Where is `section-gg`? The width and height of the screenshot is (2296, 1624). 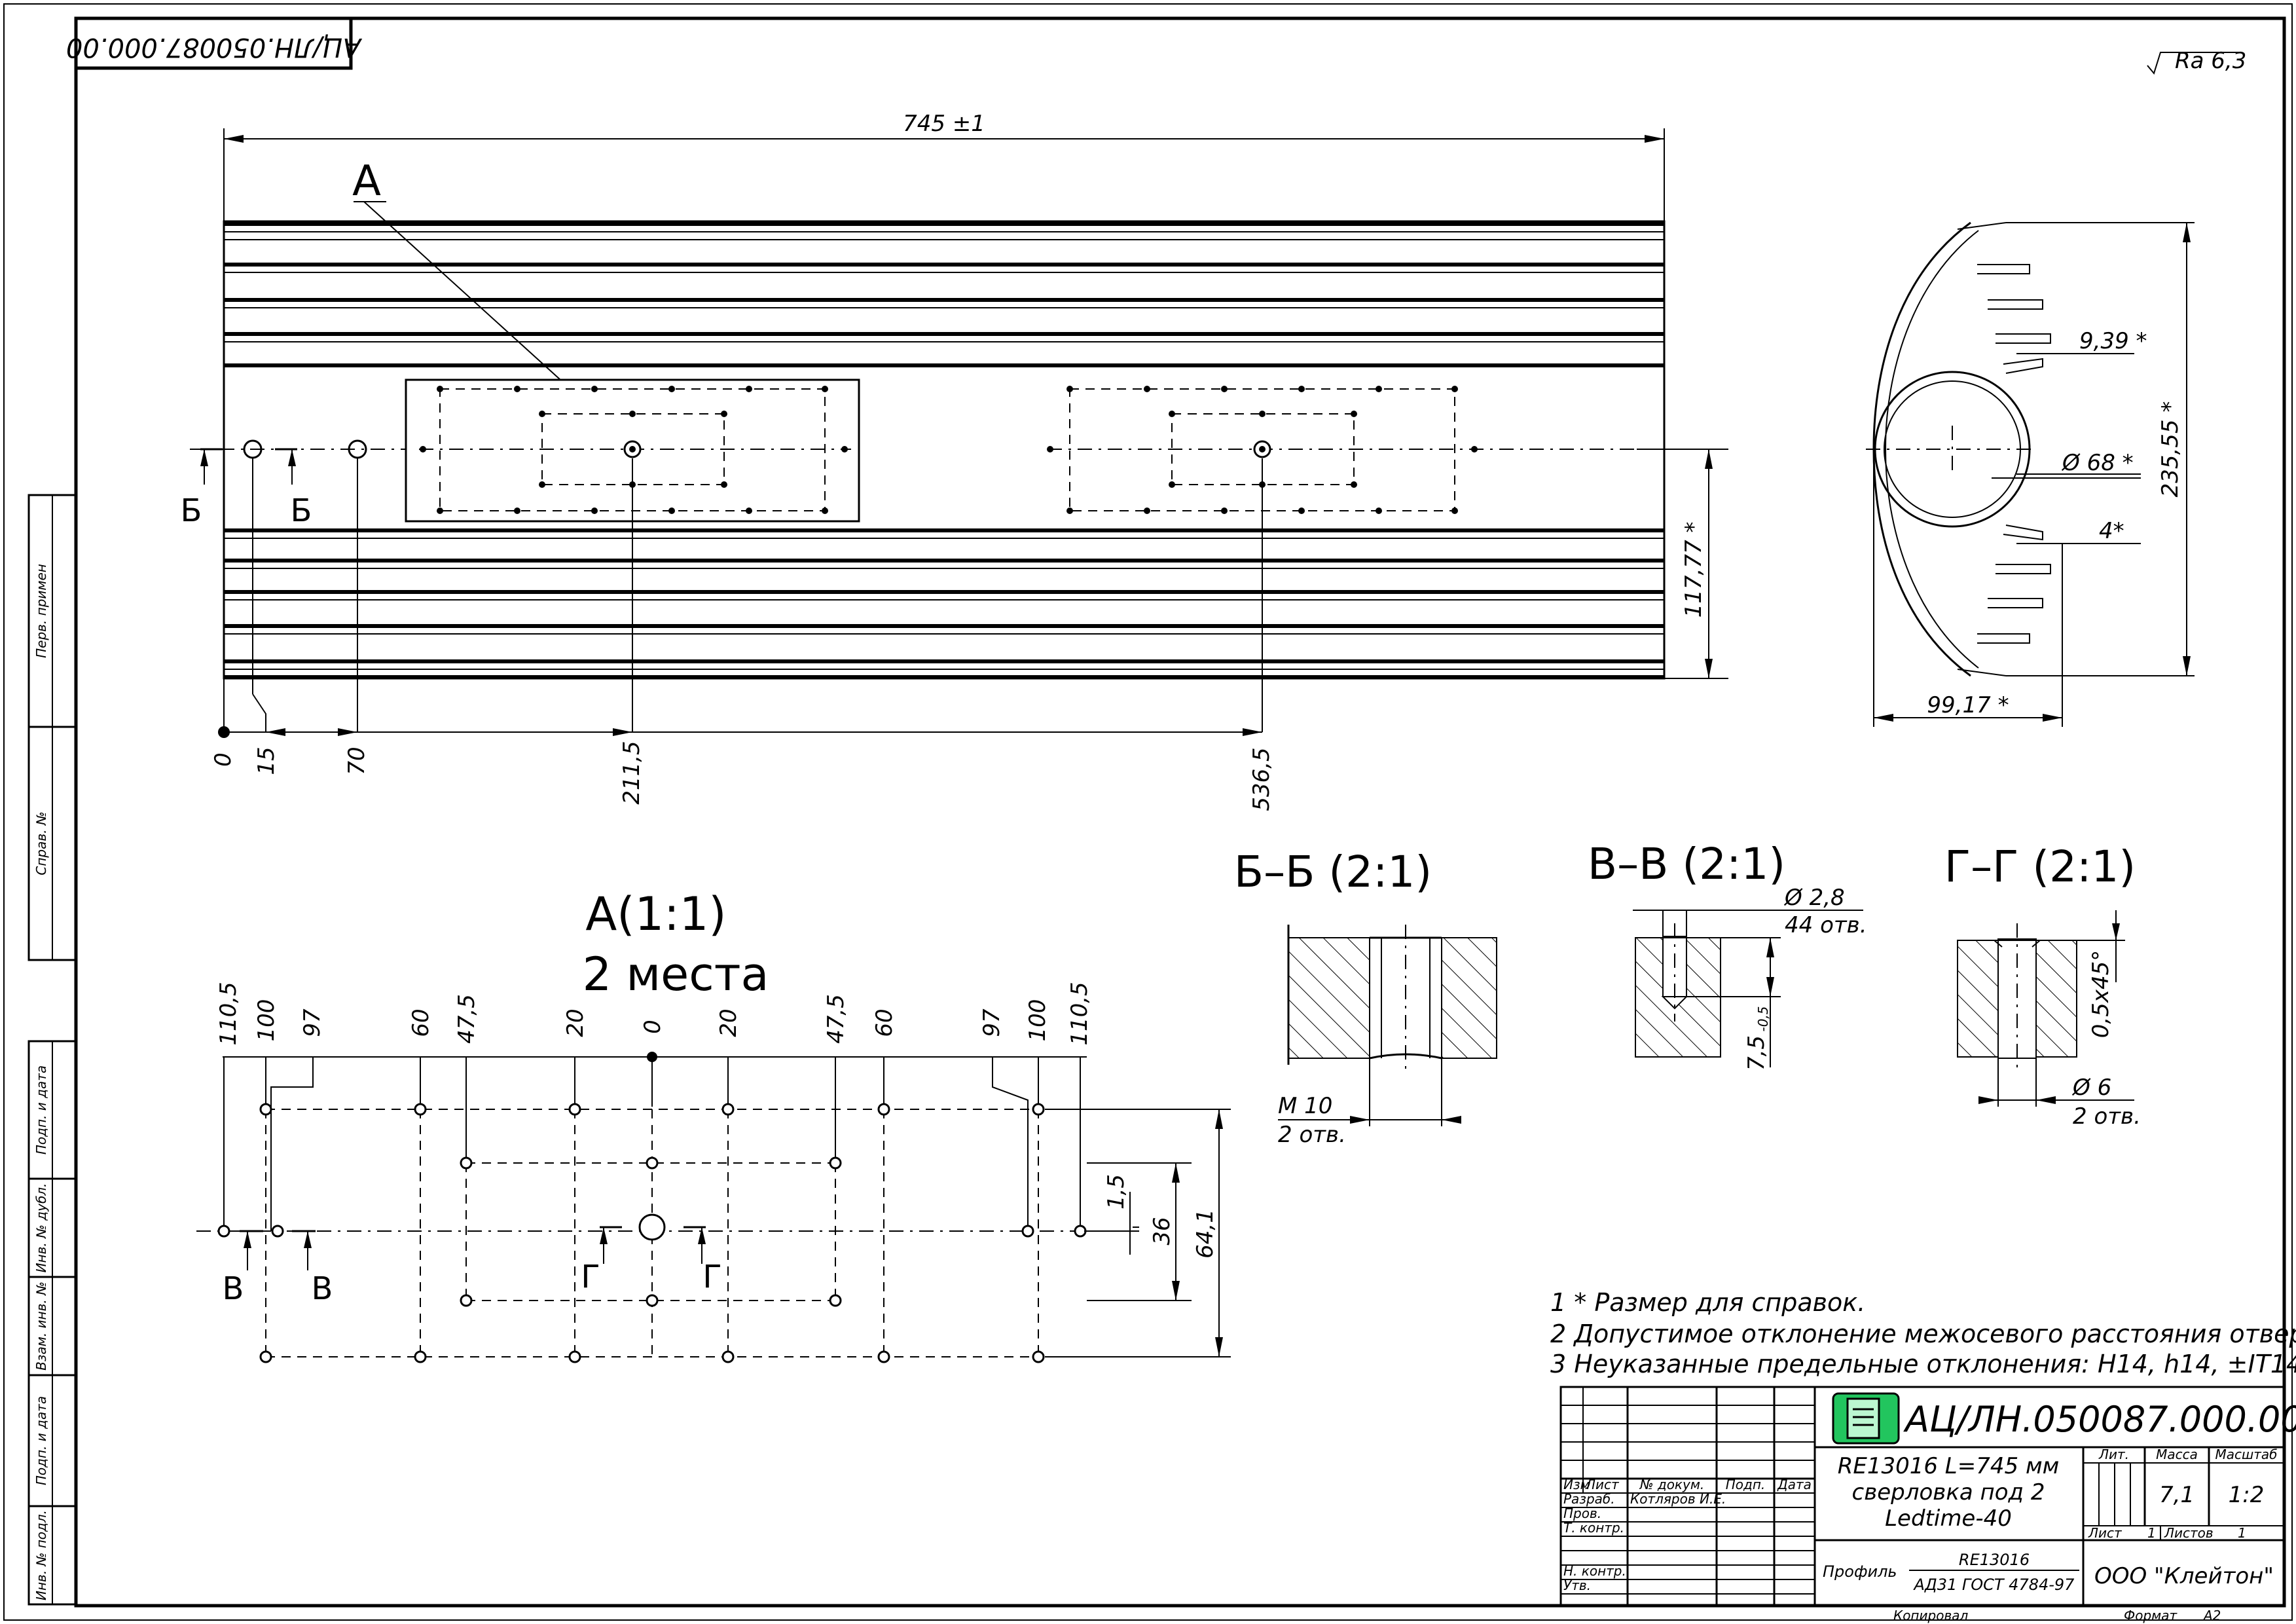 section-gg is located at coordinates (2045, 1008).